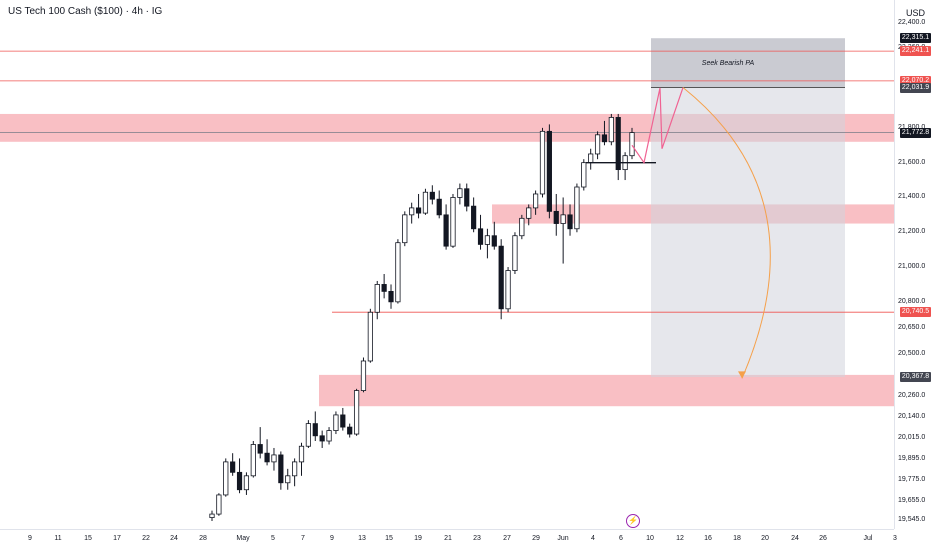  What do you see at coordinates (728, 63) in the screenshot?
I see `seek-bearish-label: Seek Bearish PA` at bounding box center [728, 63].